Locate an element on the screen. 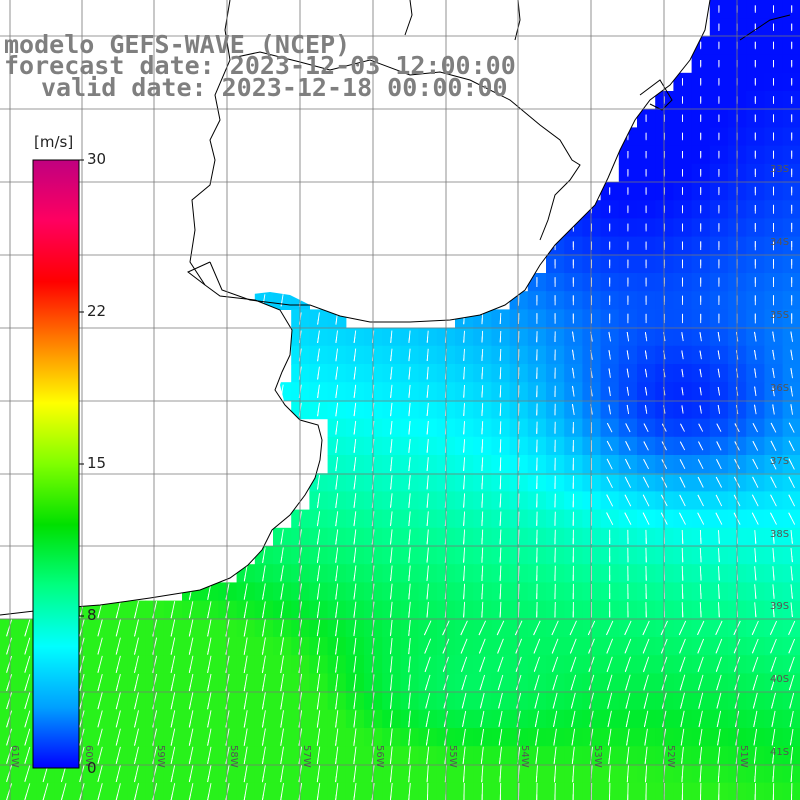 The height and width of the screenshot is (800, 800). latitude-label: 35S is located at coordinates (779, 315).